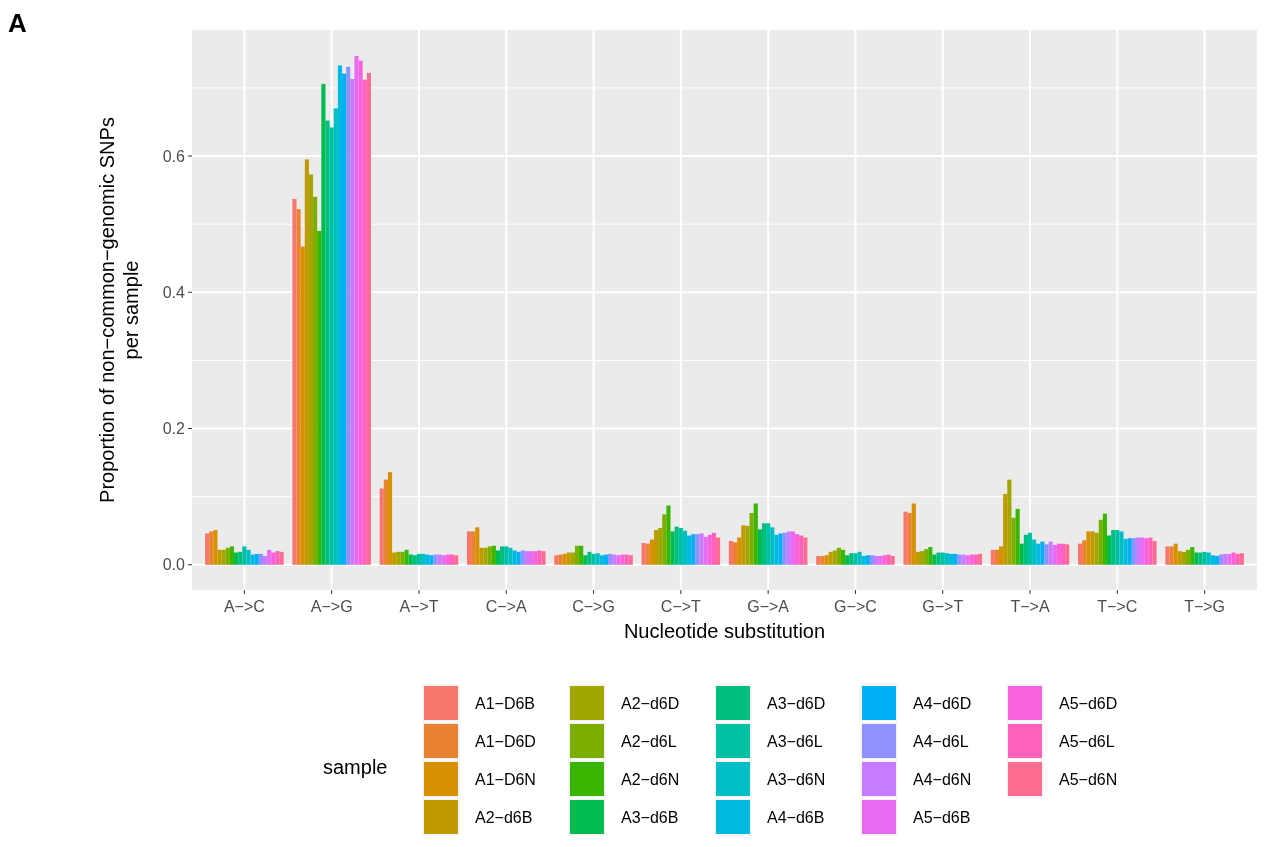  I want to click on legend-label: A5−d6D, so click(1088, 703).